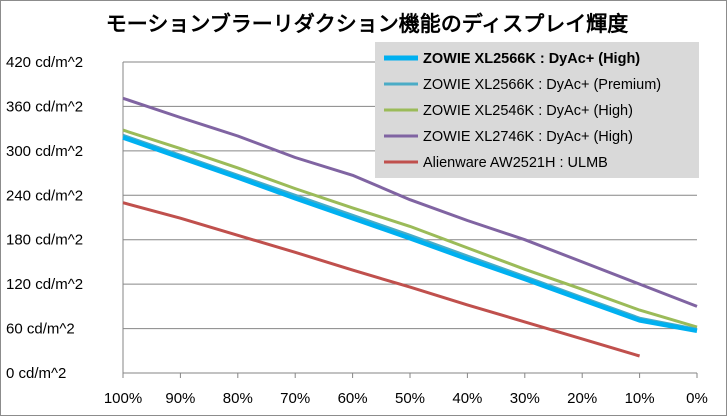 The image size is (727, 416). What do you see at coordinates (180, 398) in the screenshot?
I see `x-tick-label: 90%` at bounding box center [180, 398].